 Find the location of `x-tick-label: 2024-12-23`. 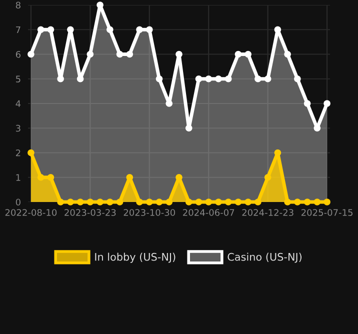

x-tick-label: 2024-12-23 is located at coordinates (268, 212).